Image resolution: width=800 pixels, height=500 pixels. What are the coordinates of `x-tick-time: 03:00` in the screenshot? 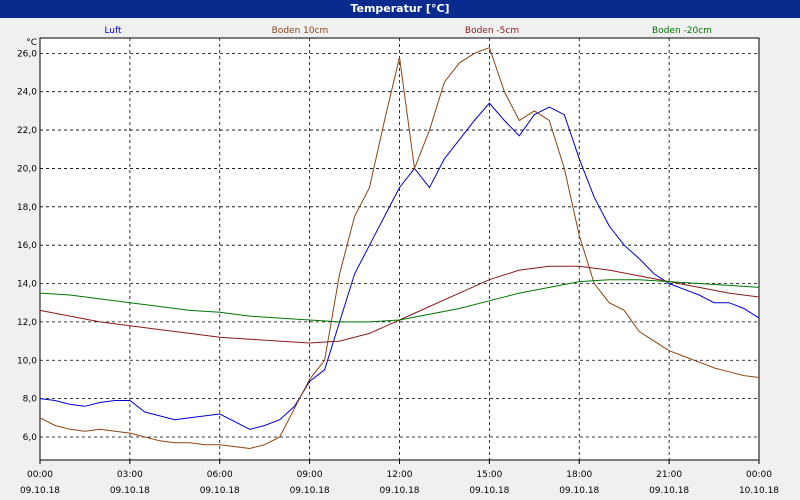 It's located at (130, 475).